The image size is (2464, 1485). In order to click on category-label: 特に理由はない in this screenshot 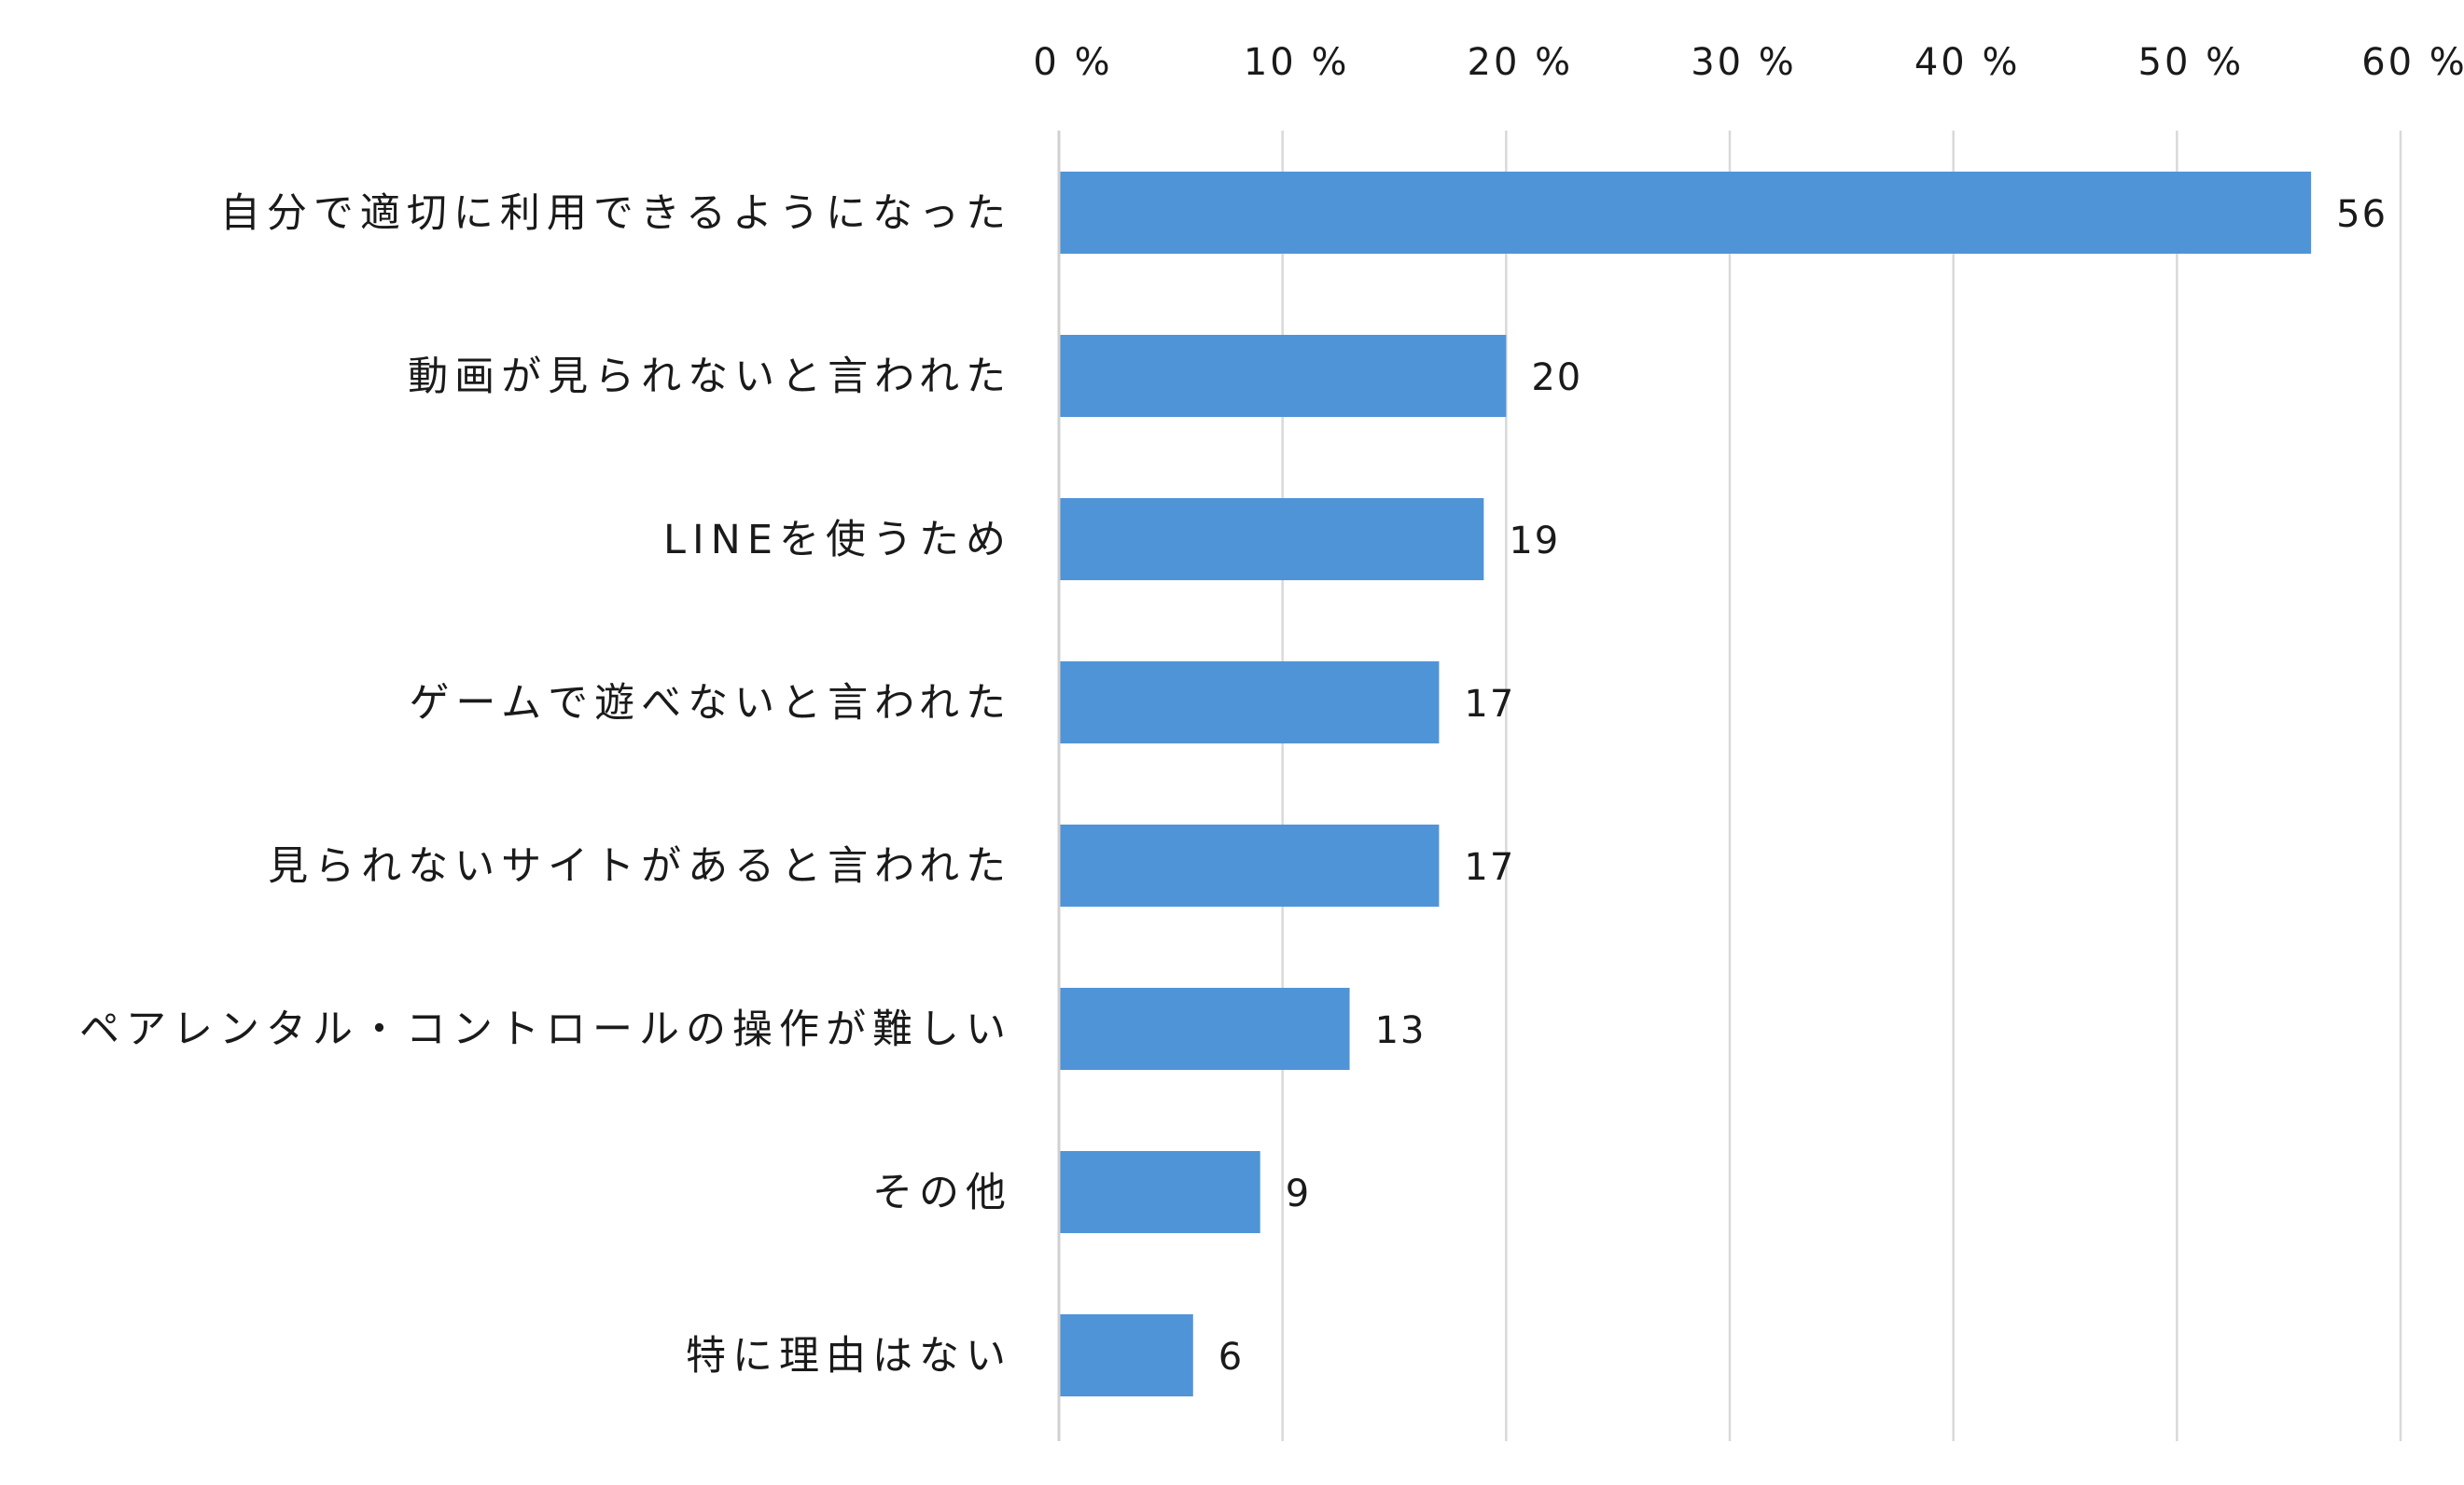, I will do `click(849, 1356)`.